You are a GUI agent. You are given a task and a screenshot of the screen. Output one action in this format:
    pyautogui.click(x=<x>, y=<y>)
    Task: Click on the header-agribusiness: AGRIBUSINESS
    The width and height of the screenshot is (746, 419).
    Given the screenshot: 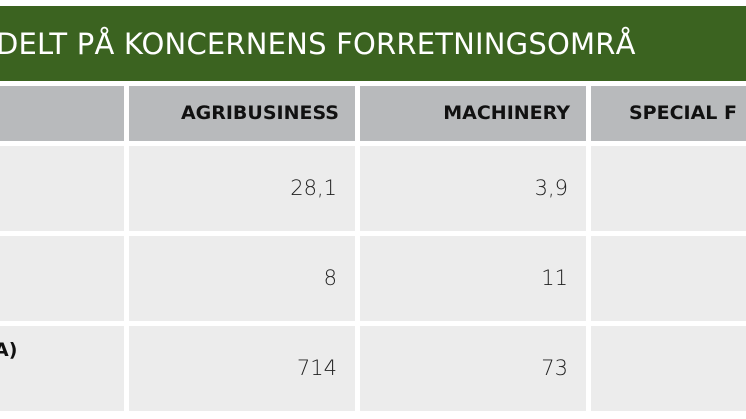 What is the action you would take?
    pyautogui.click(x=242, y=113)
    